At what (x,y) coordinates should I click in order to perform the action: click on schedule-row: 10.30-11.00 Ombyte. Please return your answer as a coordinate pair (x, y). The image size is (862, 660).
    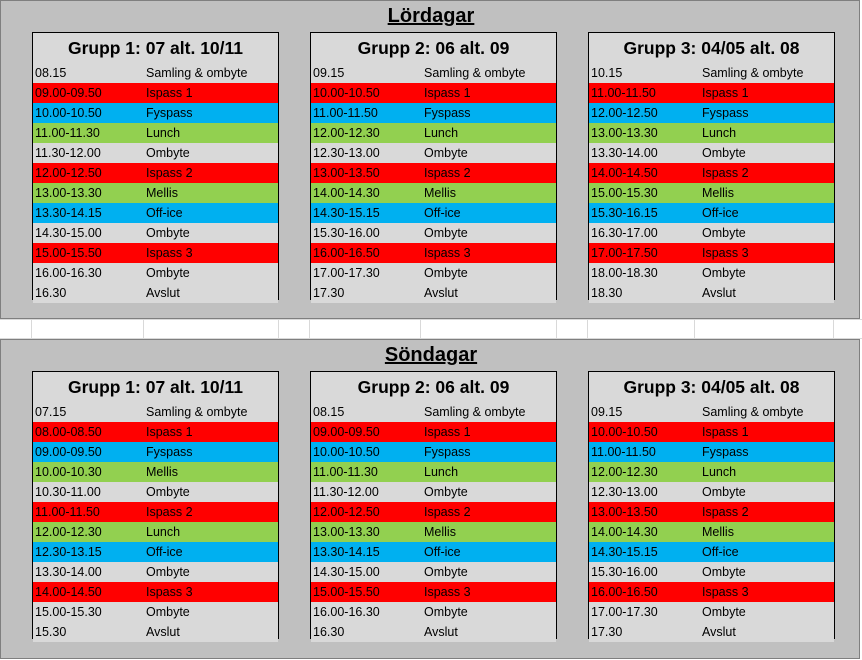
    Looking at the image, I should click on (155, 492).